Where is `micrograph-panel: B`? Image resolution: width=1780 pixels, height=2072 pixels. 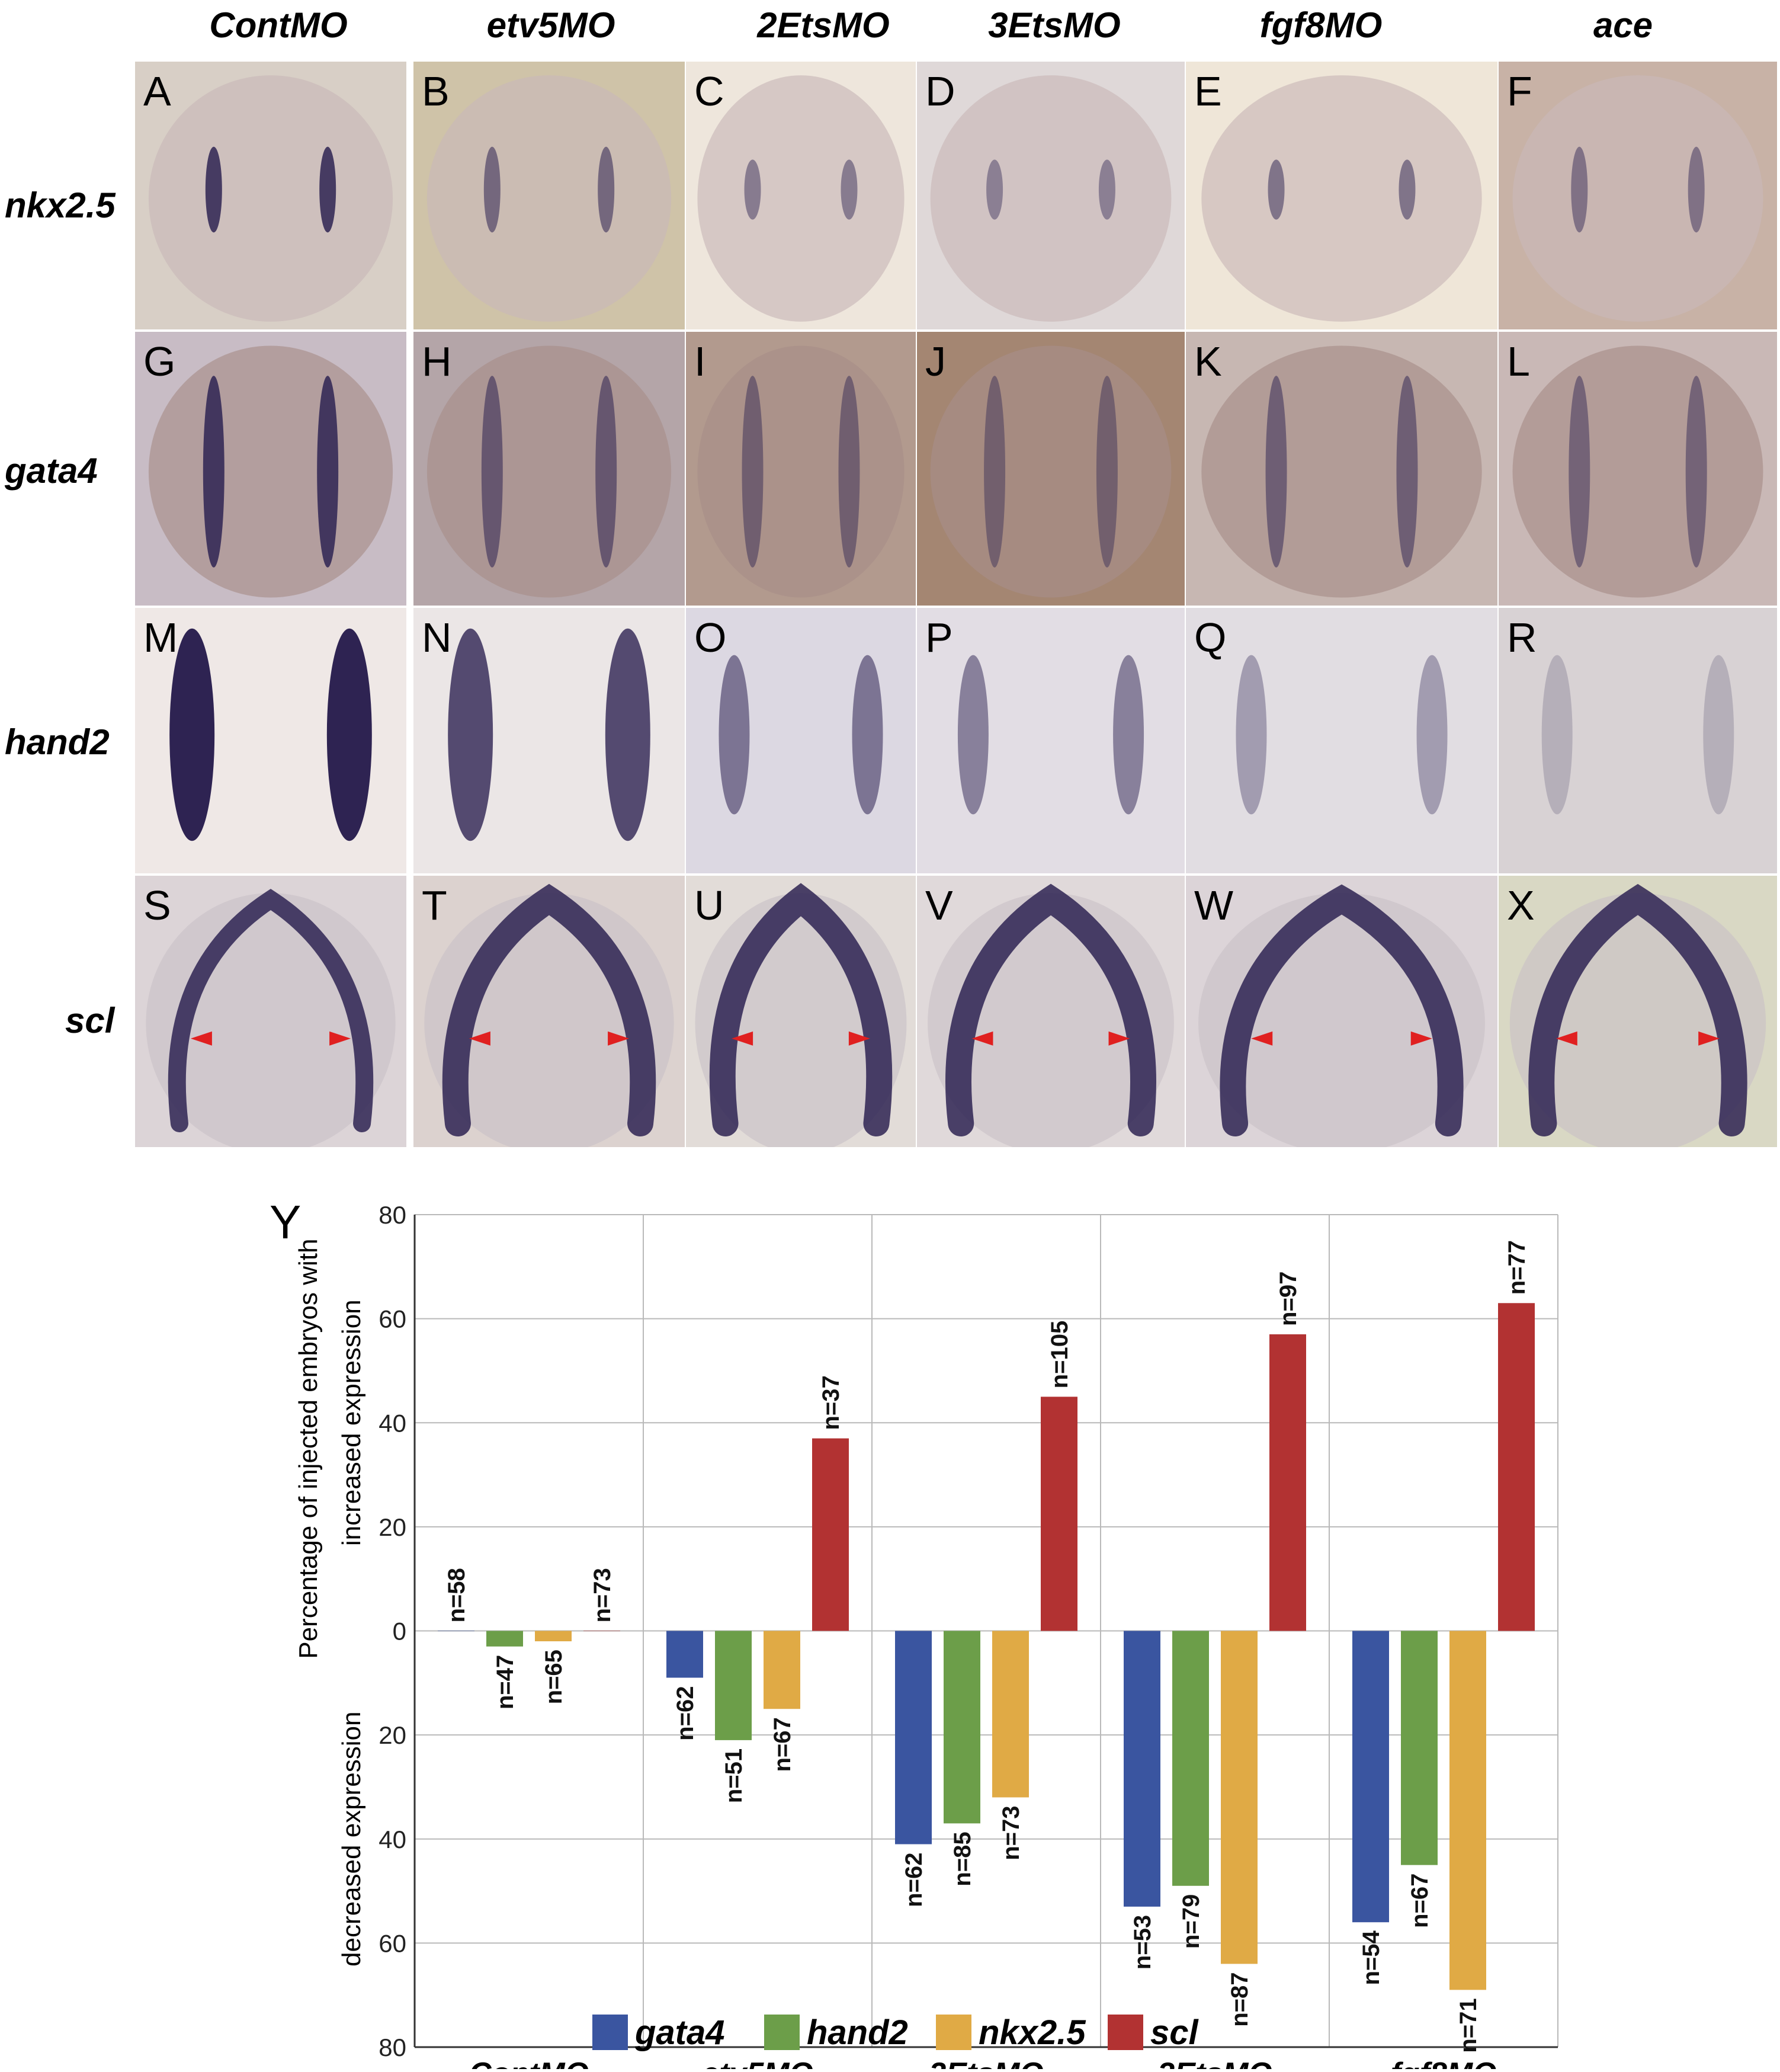 micrograph-panel: B is located at coordinates (549, 195).